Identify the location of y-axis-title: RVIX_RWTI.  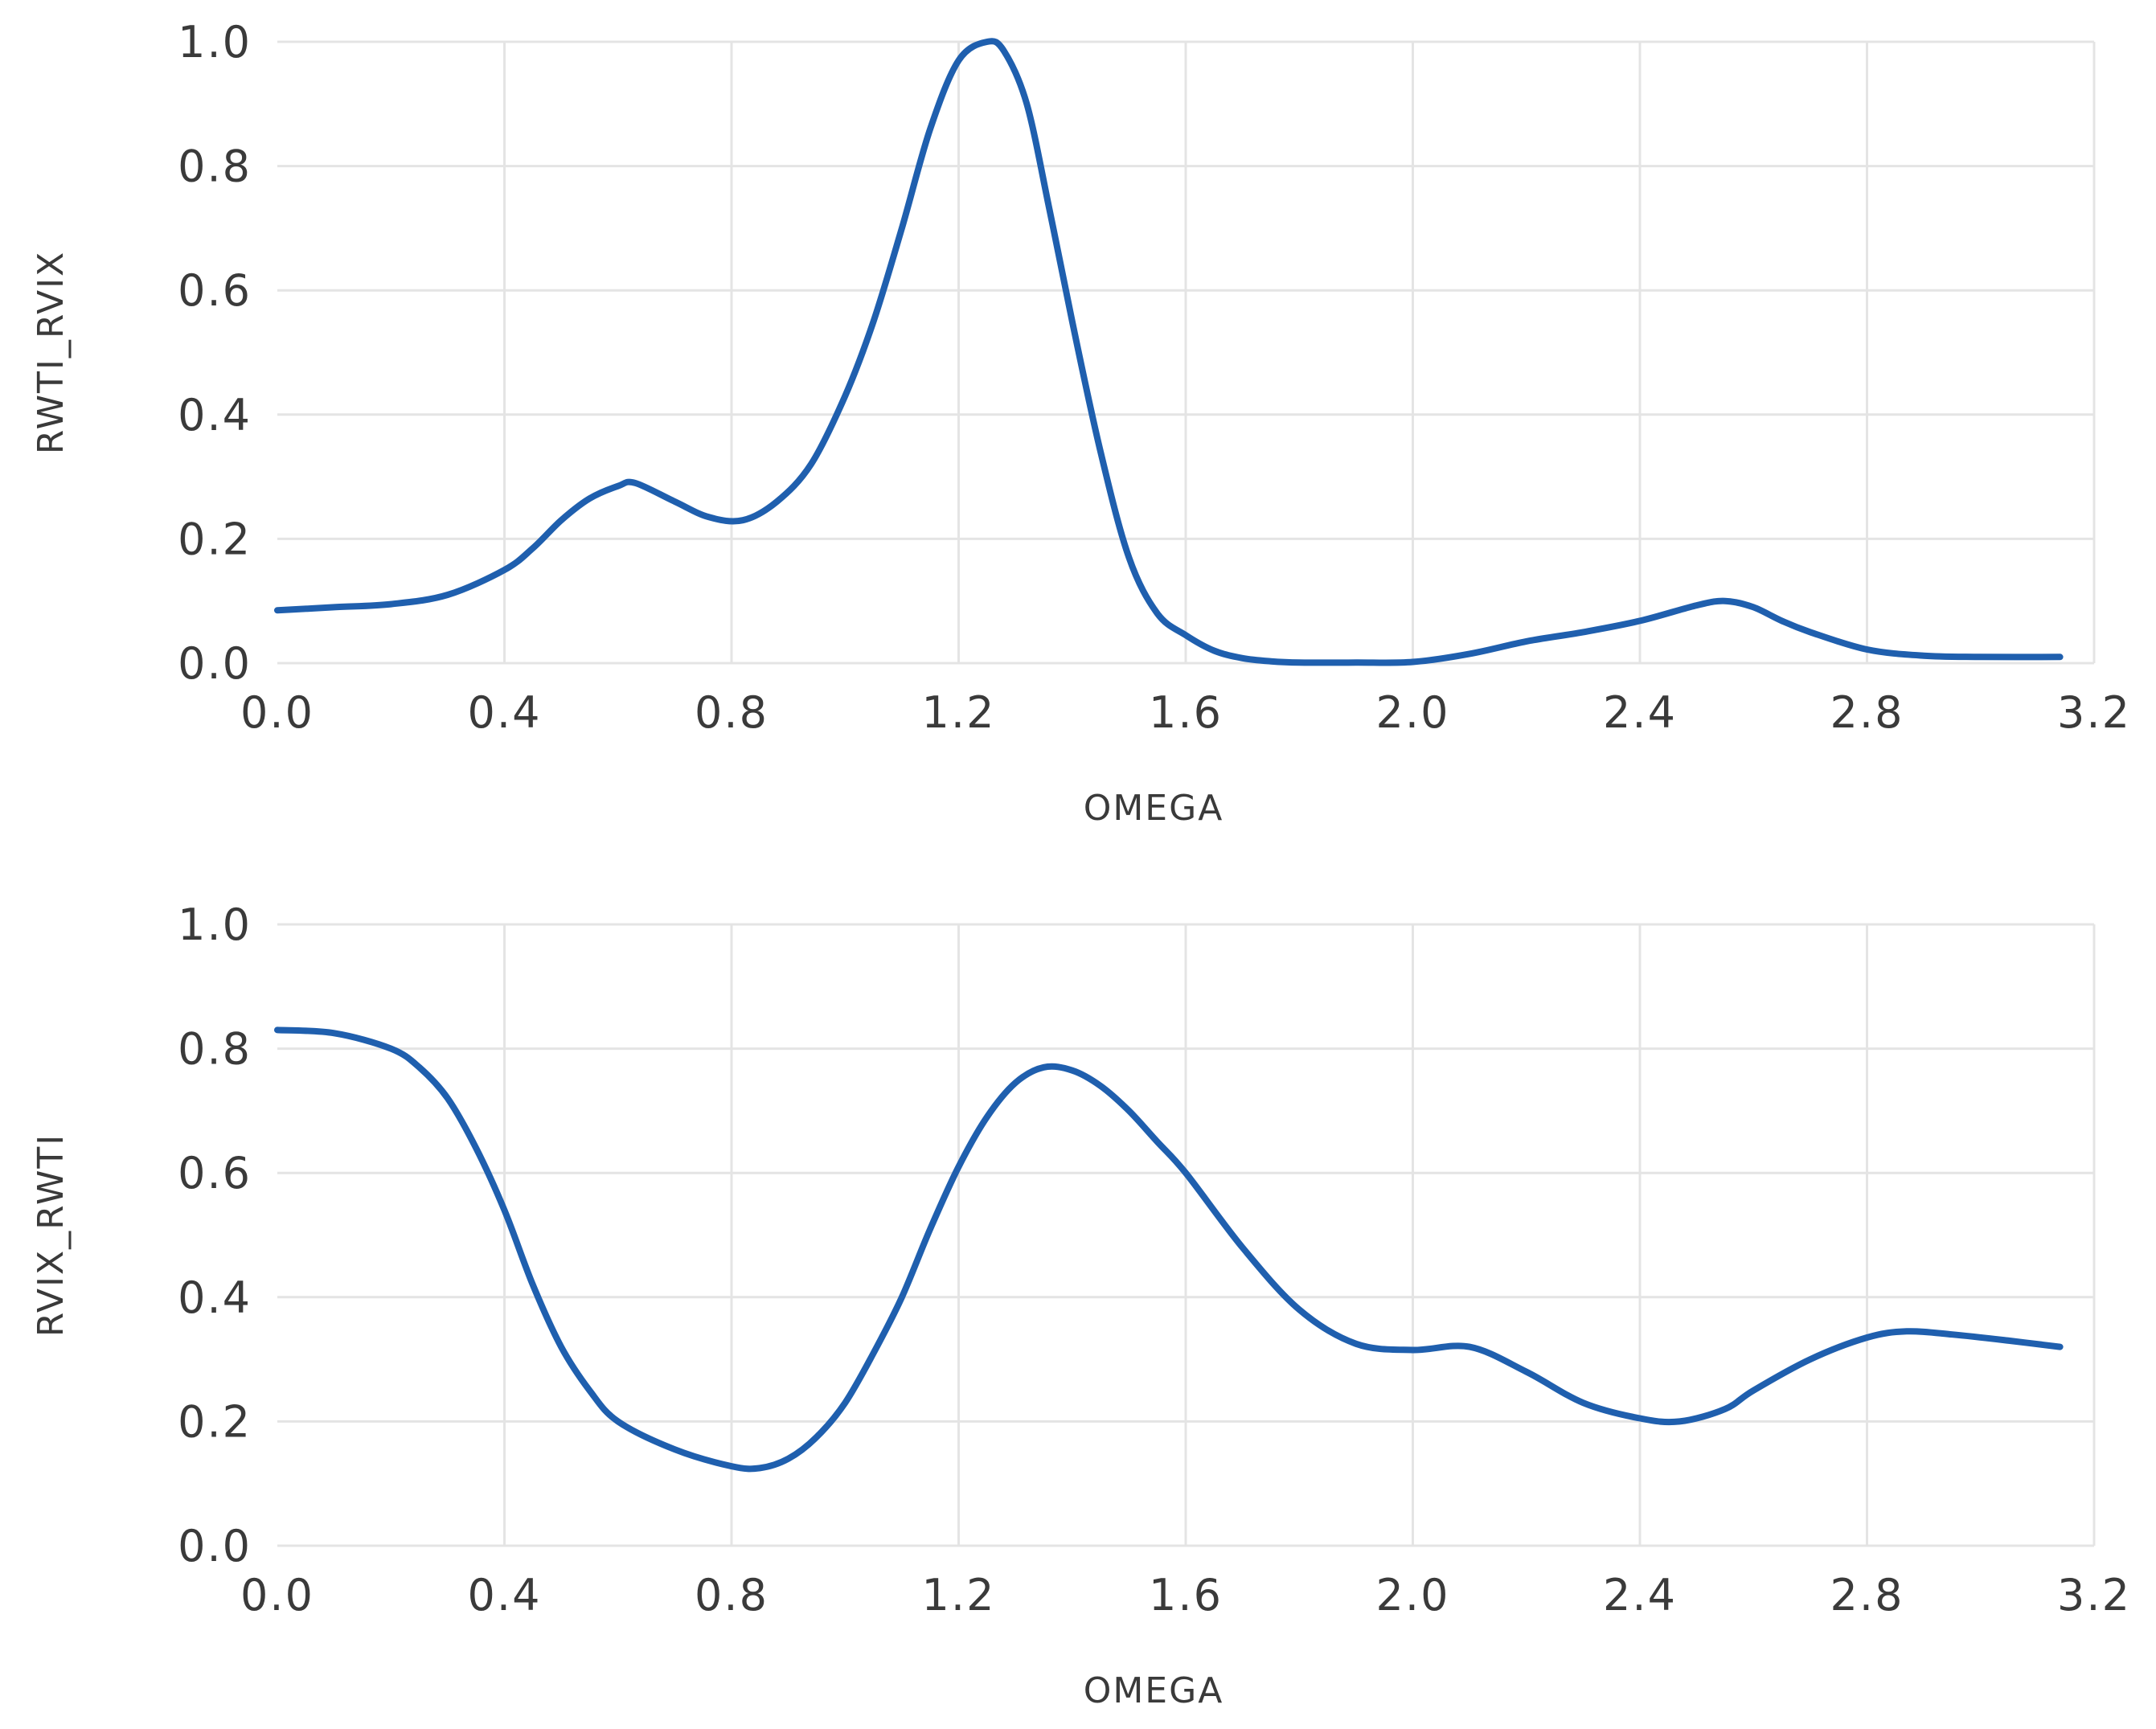
(51, 1235).